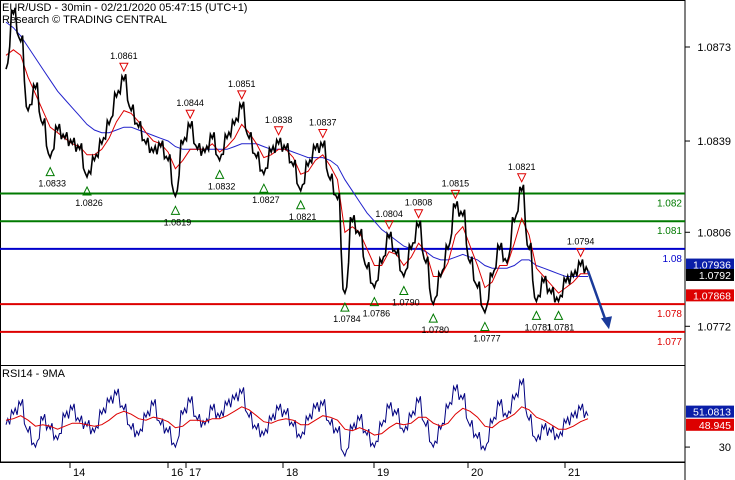 The height and width of the screenshot is (480, 735). Describe the element at coordinates (377, 314) in the screenshot. I see `low-label-7: 1.0786` at that location.